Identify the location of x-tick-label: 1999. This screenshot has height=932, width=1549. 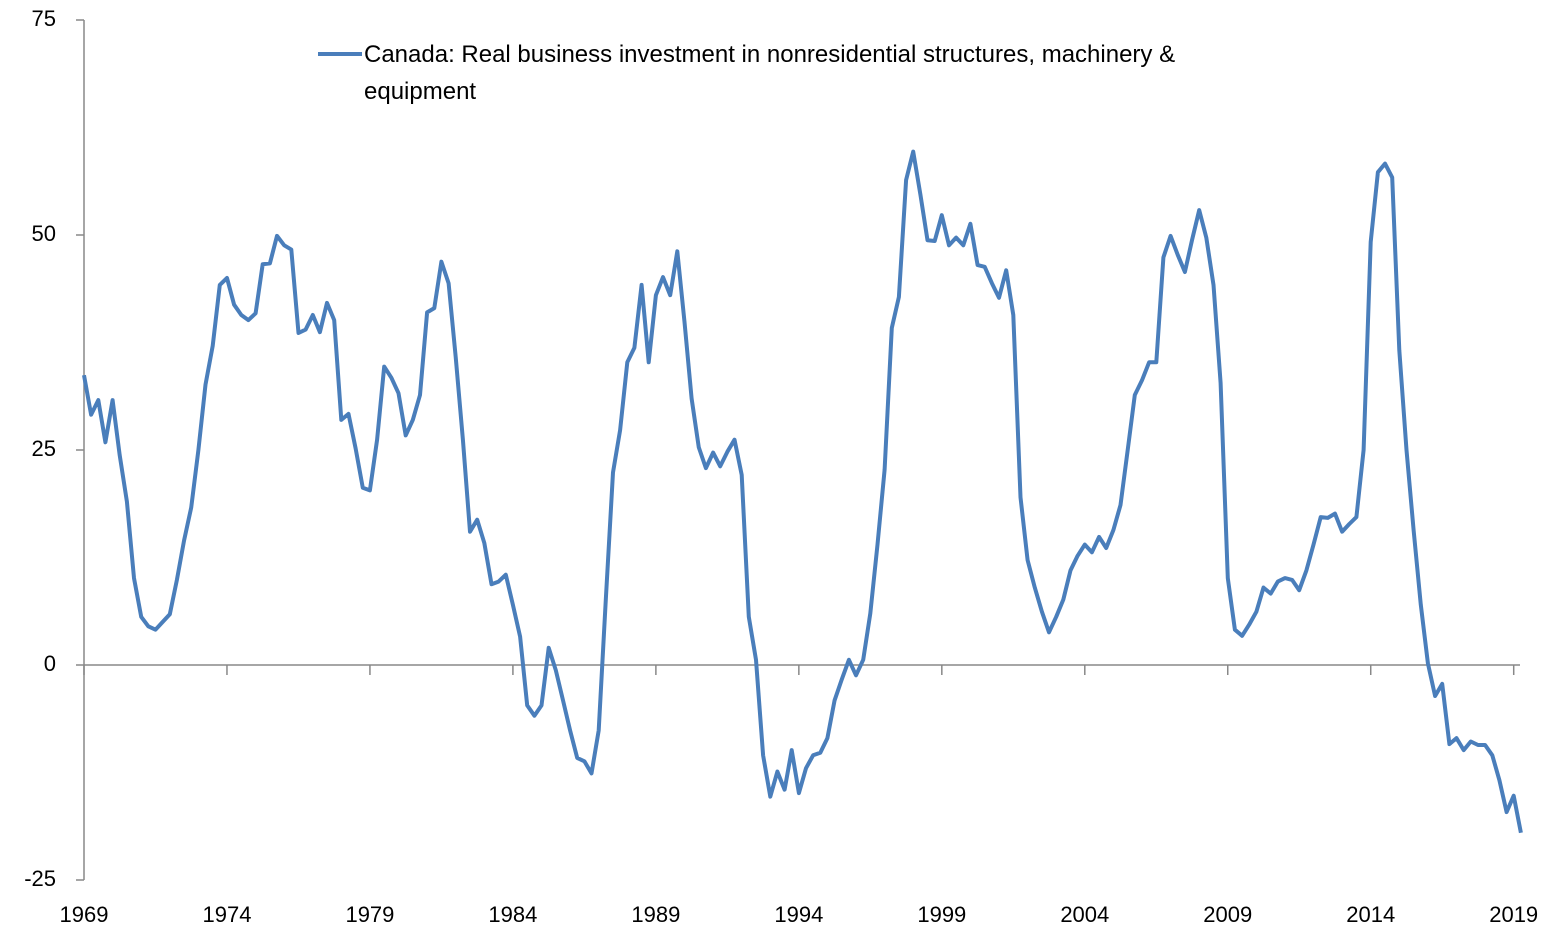
(941, 914).